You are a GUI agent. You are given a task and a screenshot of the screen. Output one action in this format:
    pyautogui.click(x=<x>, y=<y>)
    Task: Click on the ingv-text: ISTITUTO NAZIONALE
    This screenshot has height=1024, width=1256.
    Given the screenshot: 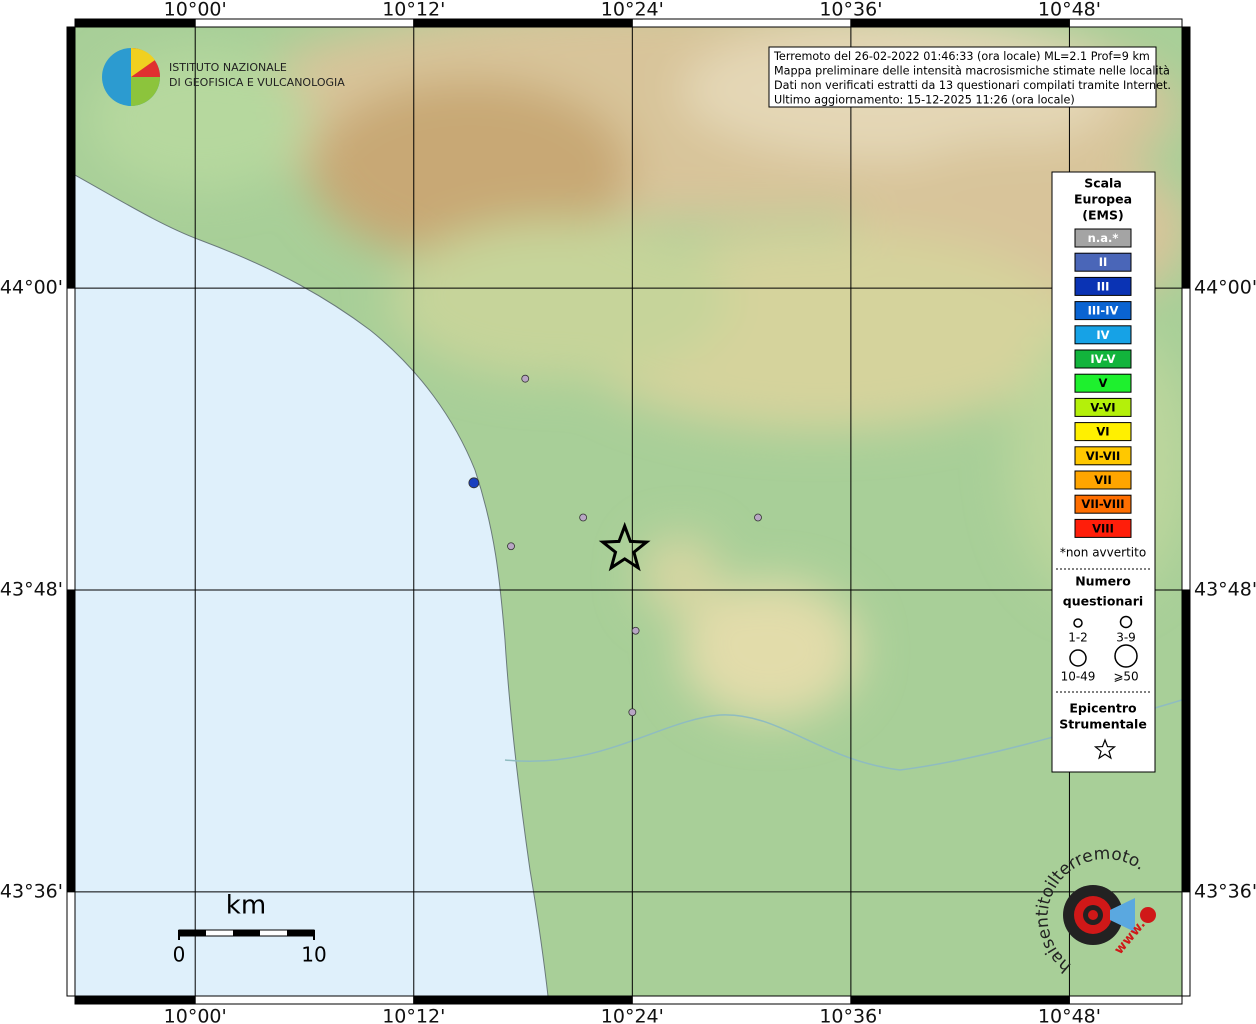 What is the action you would take?
    pyautogui.click(x=228, y=67)
    